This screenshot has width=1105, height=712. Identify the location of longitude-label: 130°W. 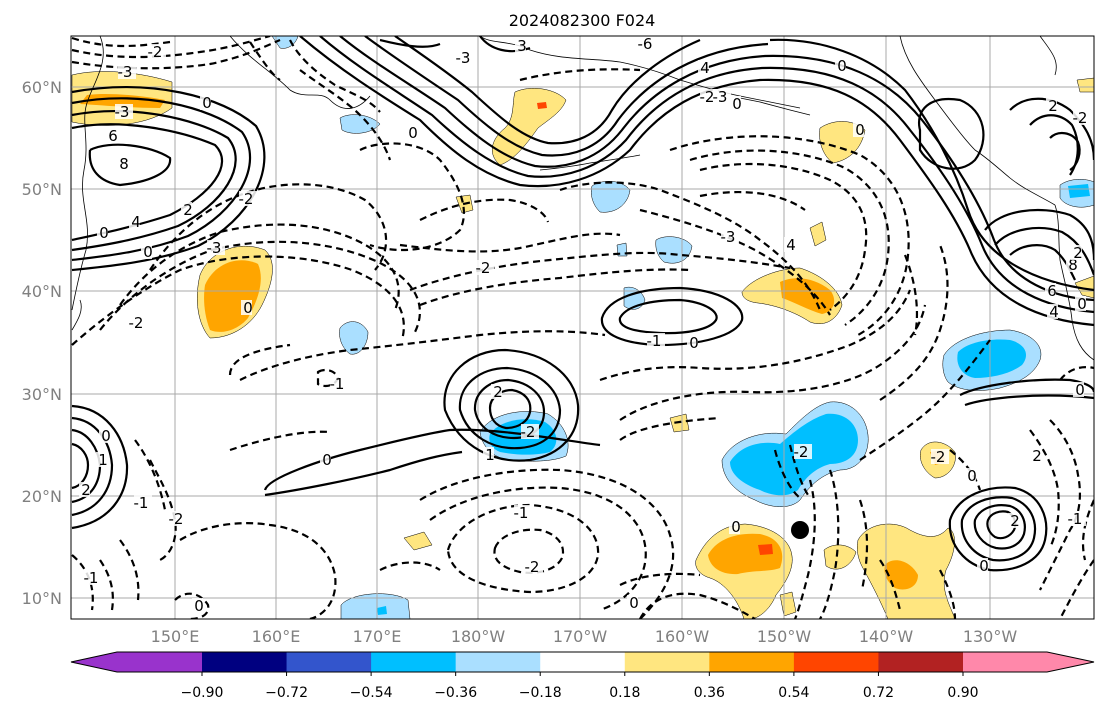
(990, 636).